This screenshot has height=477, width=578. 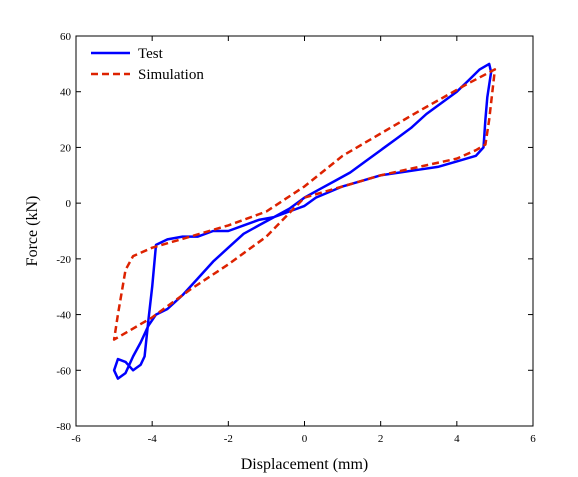 What do you see at coordinates (63, 316) in the screenshot?
I see `y-tick-label: -40` at bounding box center [63, 316].